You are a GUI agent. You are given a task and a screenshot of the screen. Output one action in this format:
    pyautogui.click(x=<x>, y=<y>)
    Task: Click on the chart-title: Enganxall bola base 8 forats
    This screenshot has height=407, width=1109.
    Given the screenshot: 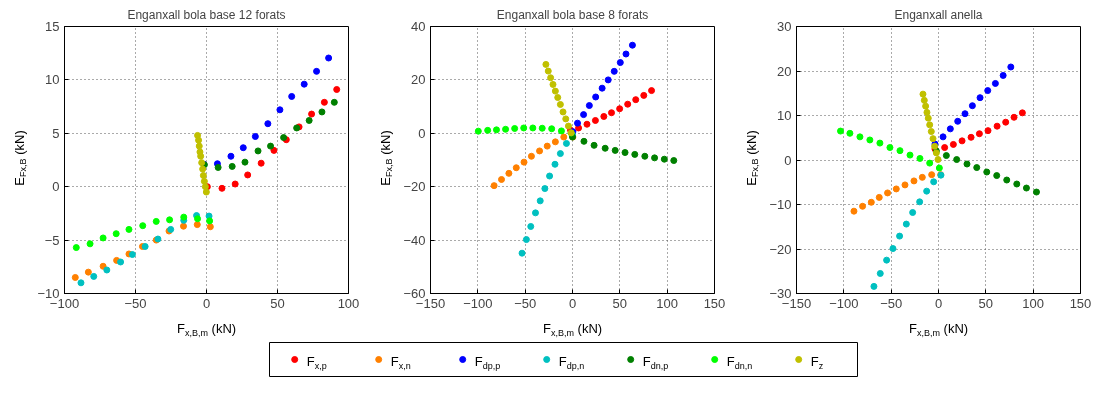 What is the action you would take?
    pyautogui.click(x=572, y=14)
    